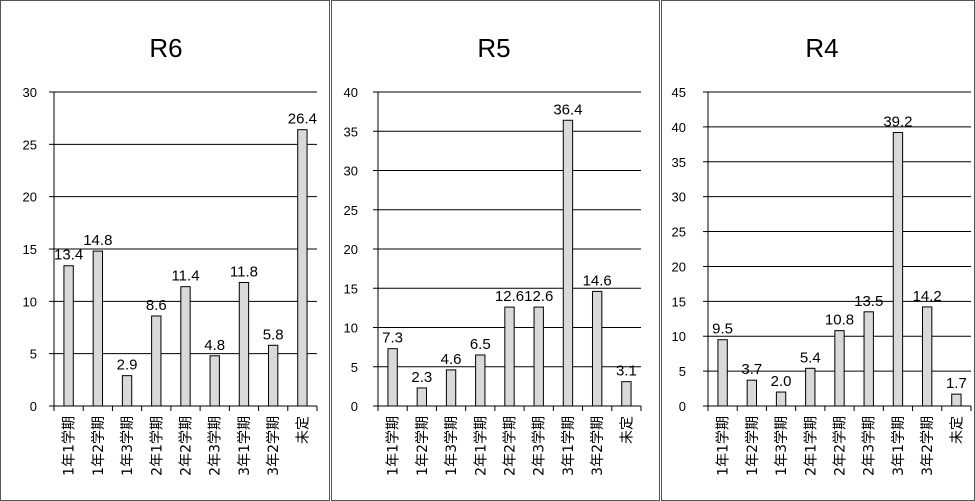  Describe the element at coordinates (868, 301) in the screenshot. I see `data-label: 13.5` at that location.